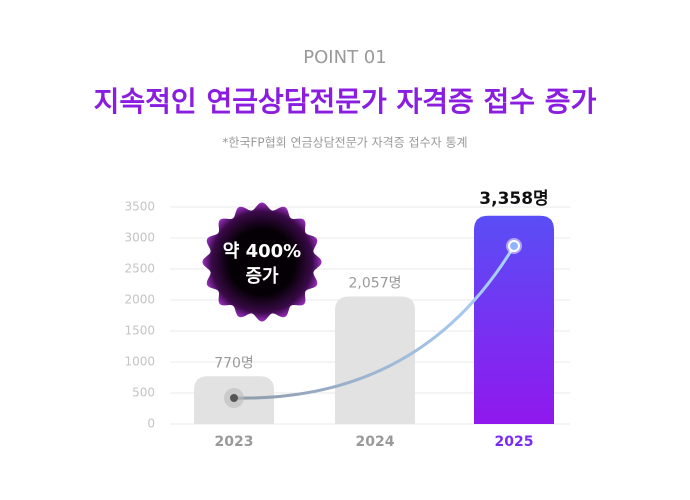 This screenshot has height=500, width=690. What do you see at coordinates (143, 393) in the screenshot?
I see `y-tick-label: 500` at bounding box center [143, 393].